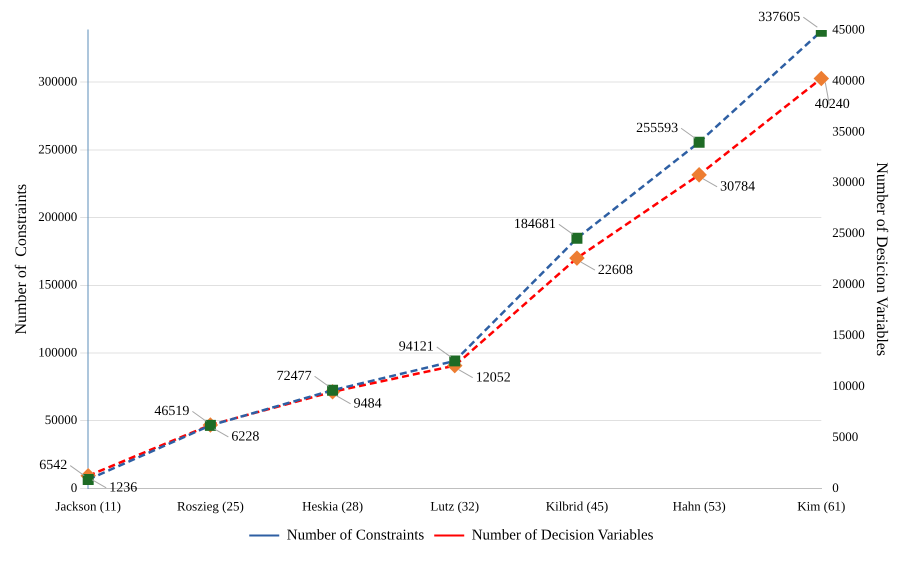 This screenshot has width=908, height=561. I want to click on y-tick-label: 100000, so click(58, 352).